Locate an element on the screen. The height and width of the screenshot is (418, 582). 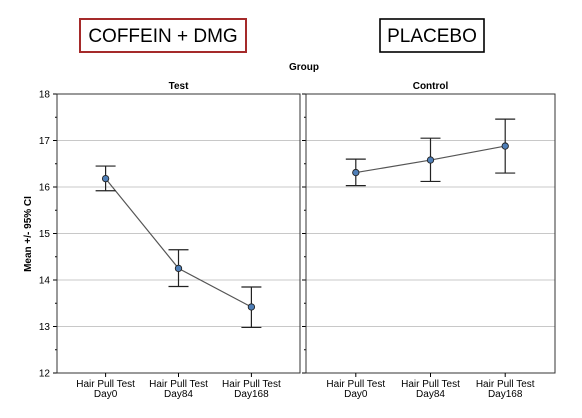
y-tick-label: 14 is located at coordinates (45, 281).